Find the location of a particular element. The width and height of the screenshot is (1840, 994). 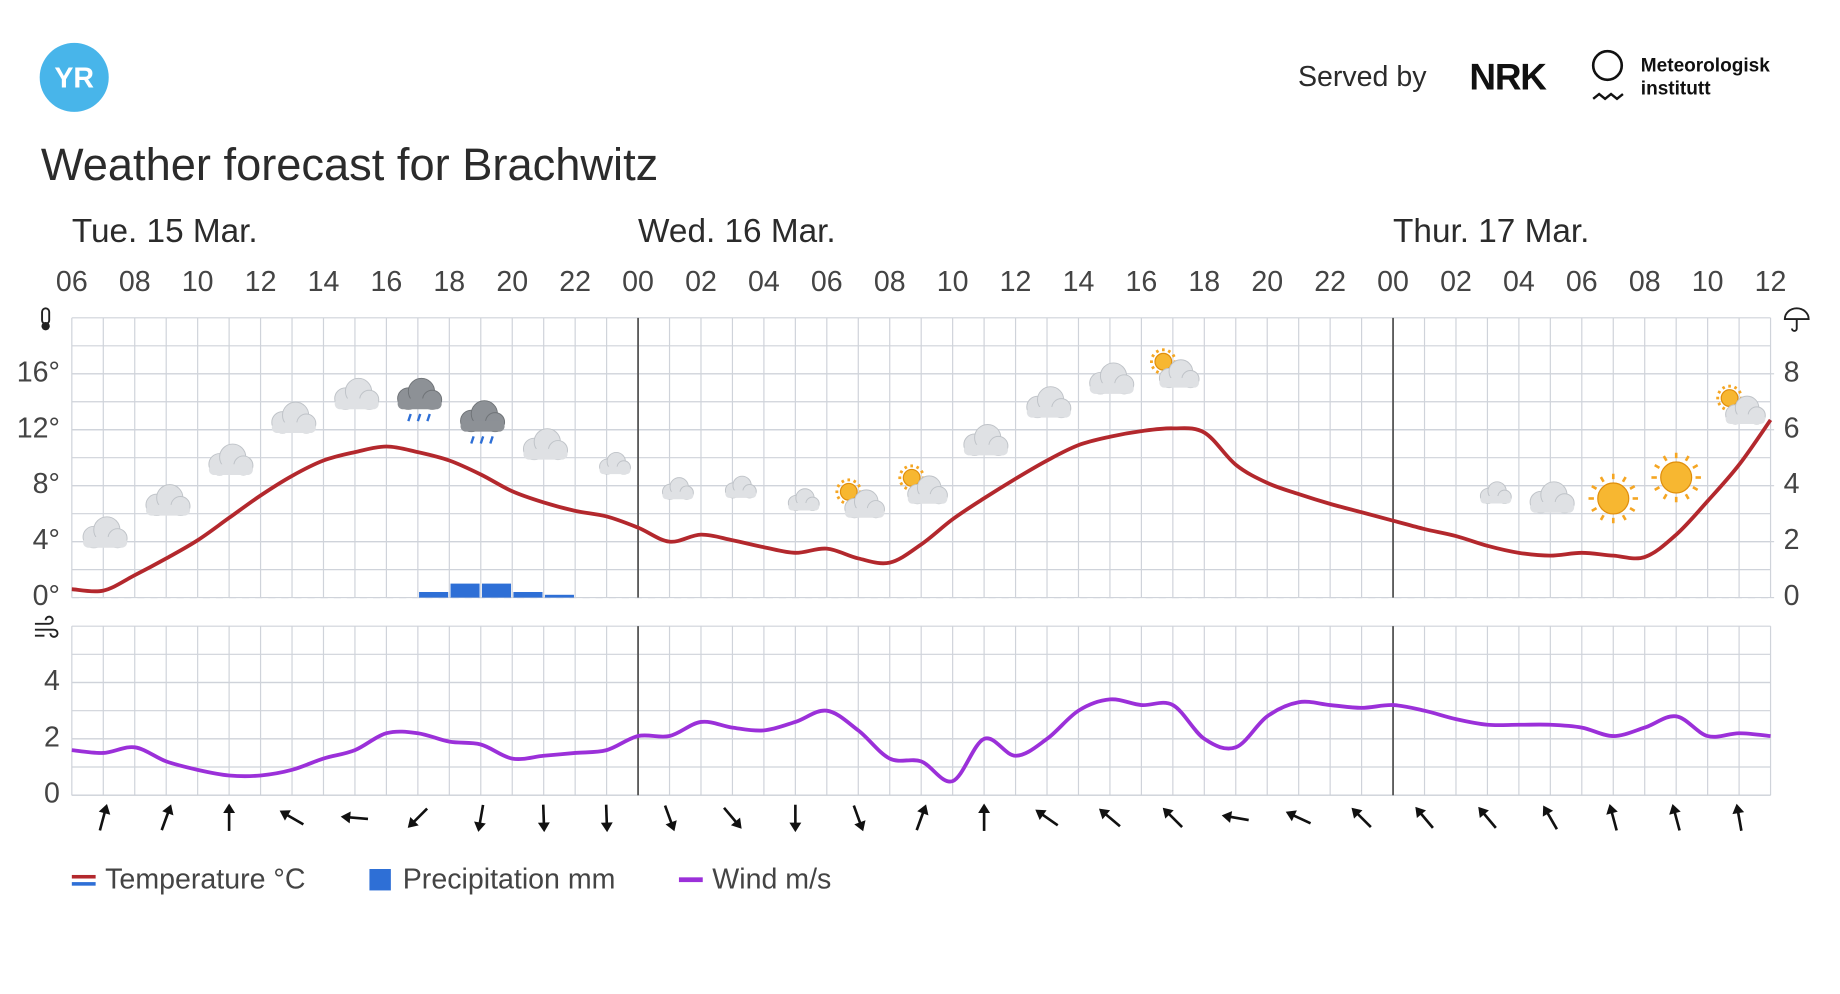

x-tick-label: 02 is located at coordinates (1456, 282).